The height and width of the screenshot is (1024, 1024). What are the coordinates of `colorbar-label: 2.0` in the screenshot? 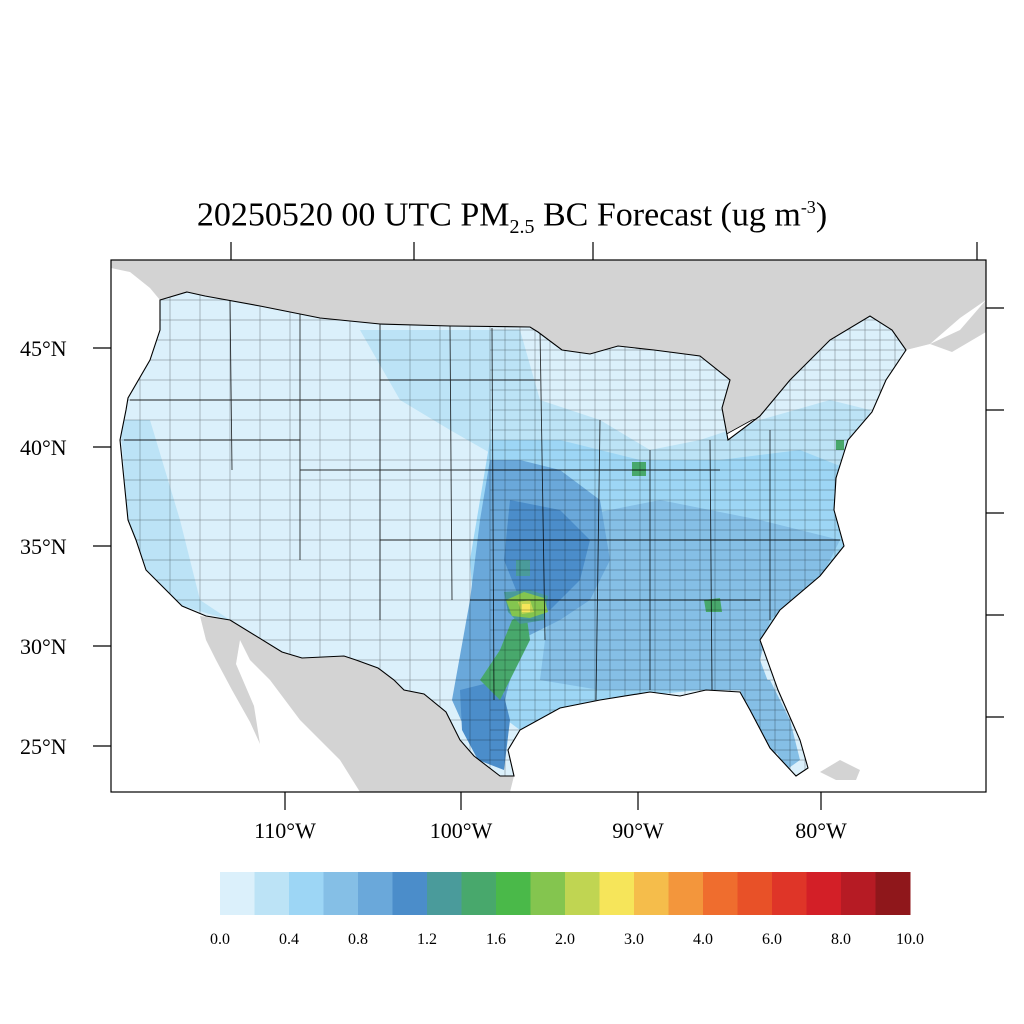 It's located at (565, 939).